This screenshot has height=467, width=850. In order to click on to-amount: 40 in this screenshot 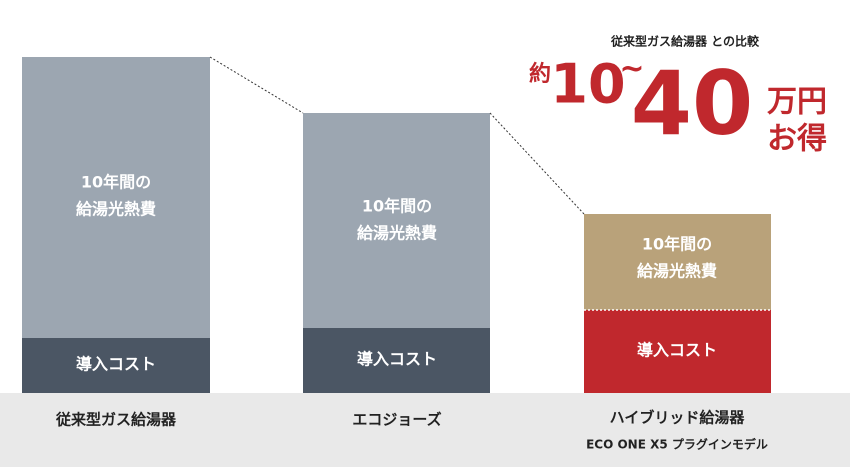, I will do `click(692, 103)`.